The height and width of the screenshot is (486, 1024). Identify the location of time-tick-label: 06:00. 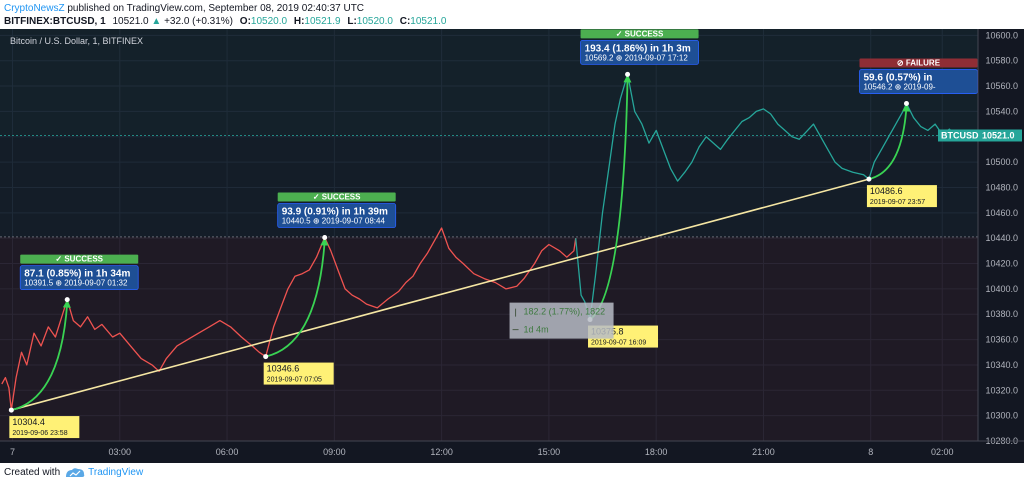
(227, 452).